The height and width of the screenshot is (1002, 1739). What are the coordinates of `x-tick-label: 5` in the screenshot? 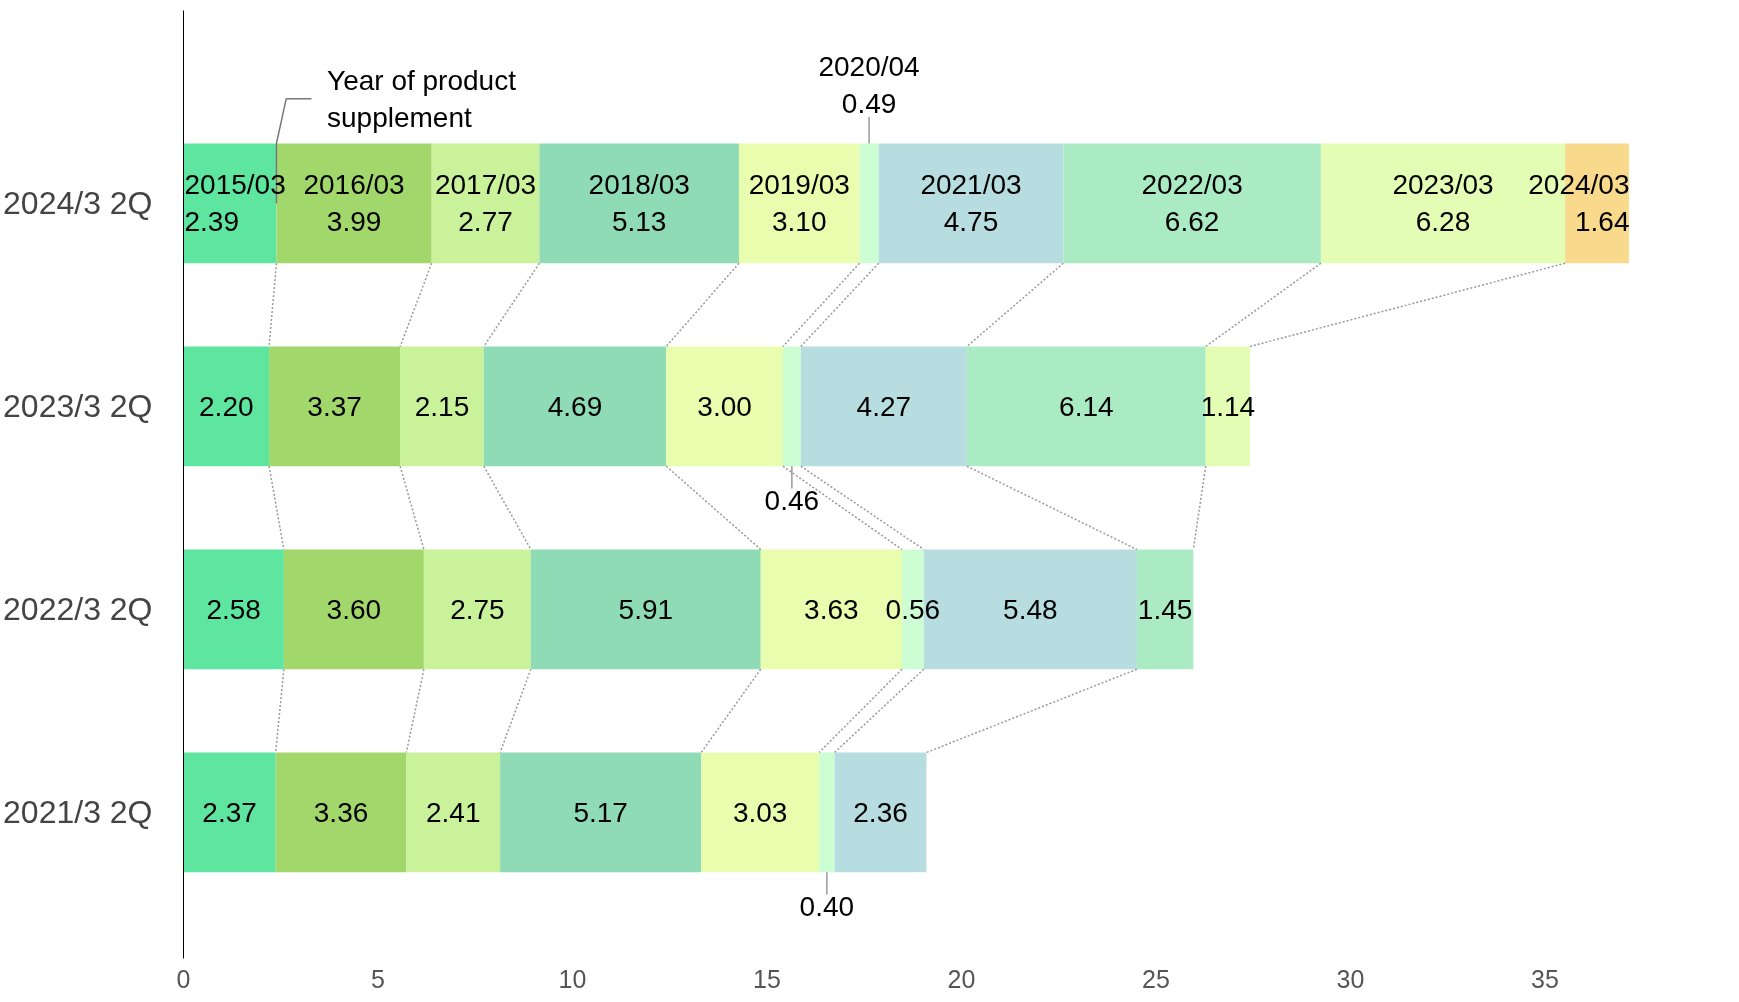 It's located at (378, 978).